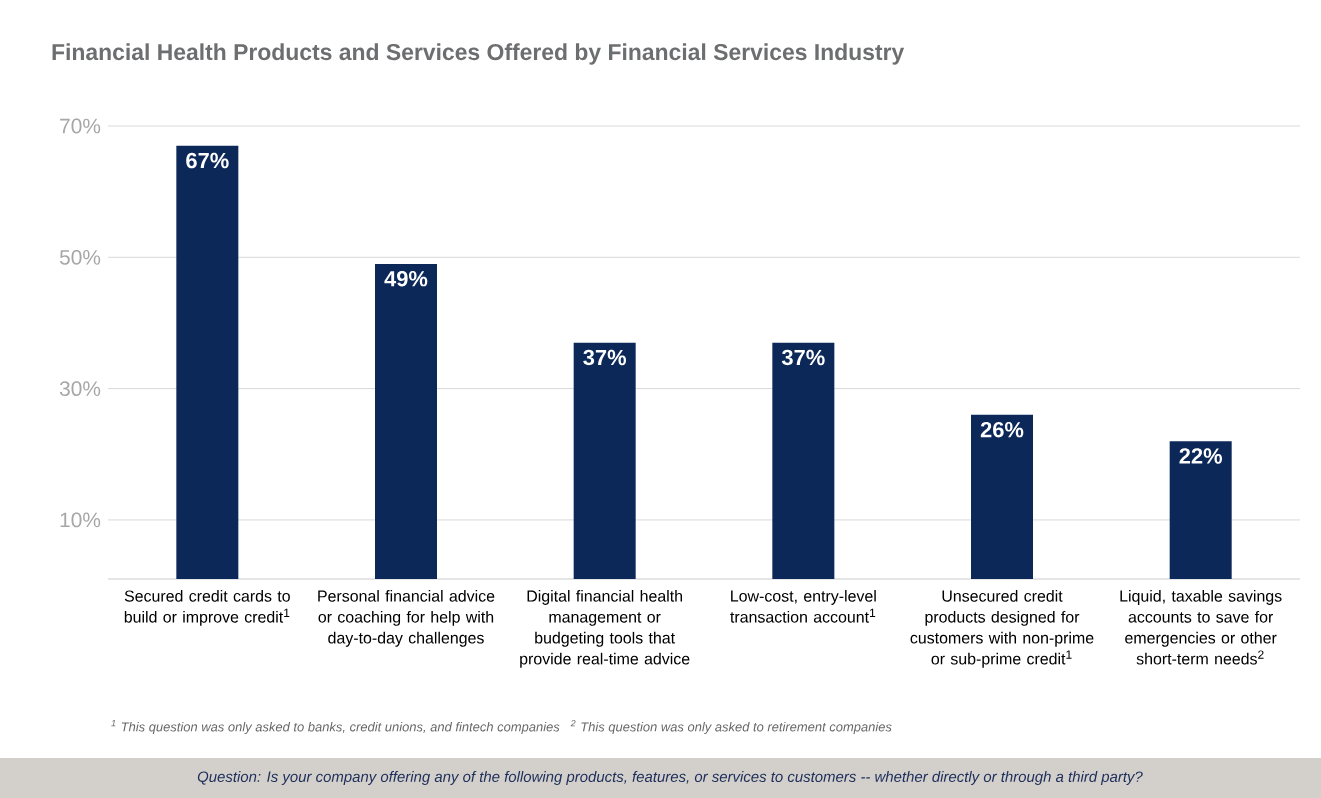  Describe the element at coordinates (605, 629) in the screenshot. I see `x-tick-label: Digital financial health management or budgeting tools that provide real-time advice` at that location.